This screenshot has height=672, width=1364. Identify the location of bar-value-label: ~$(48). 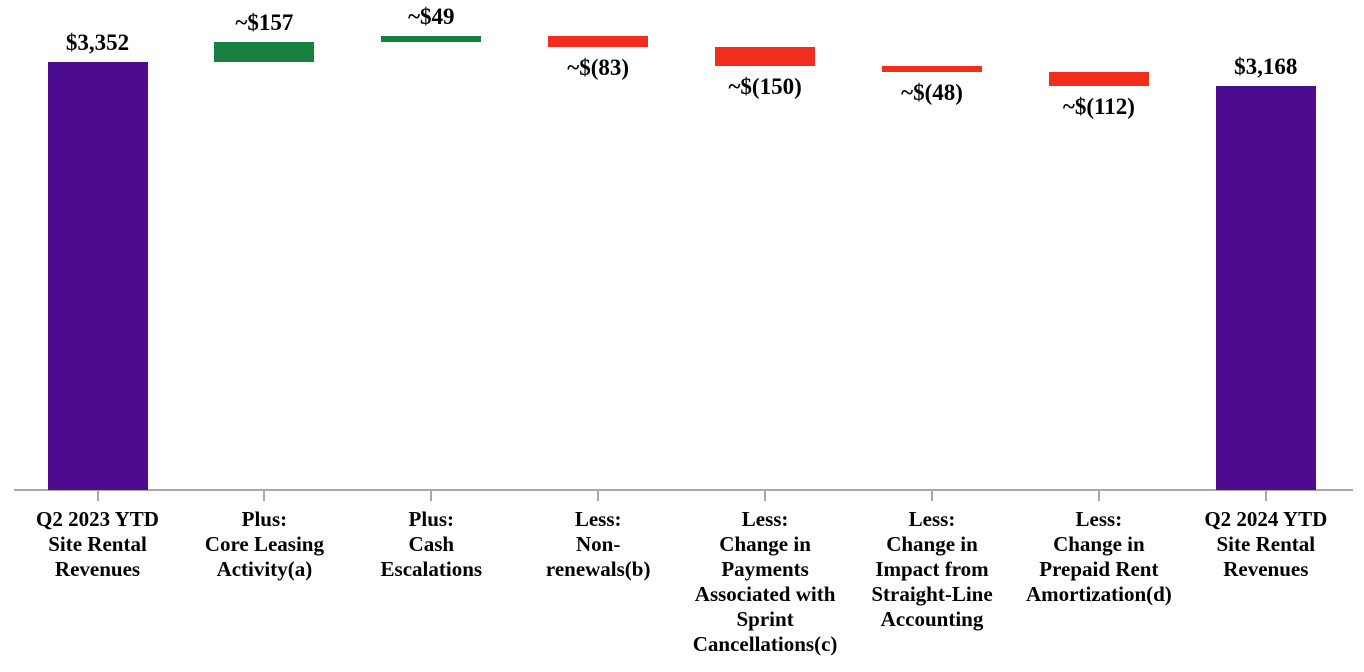
(932, 92).